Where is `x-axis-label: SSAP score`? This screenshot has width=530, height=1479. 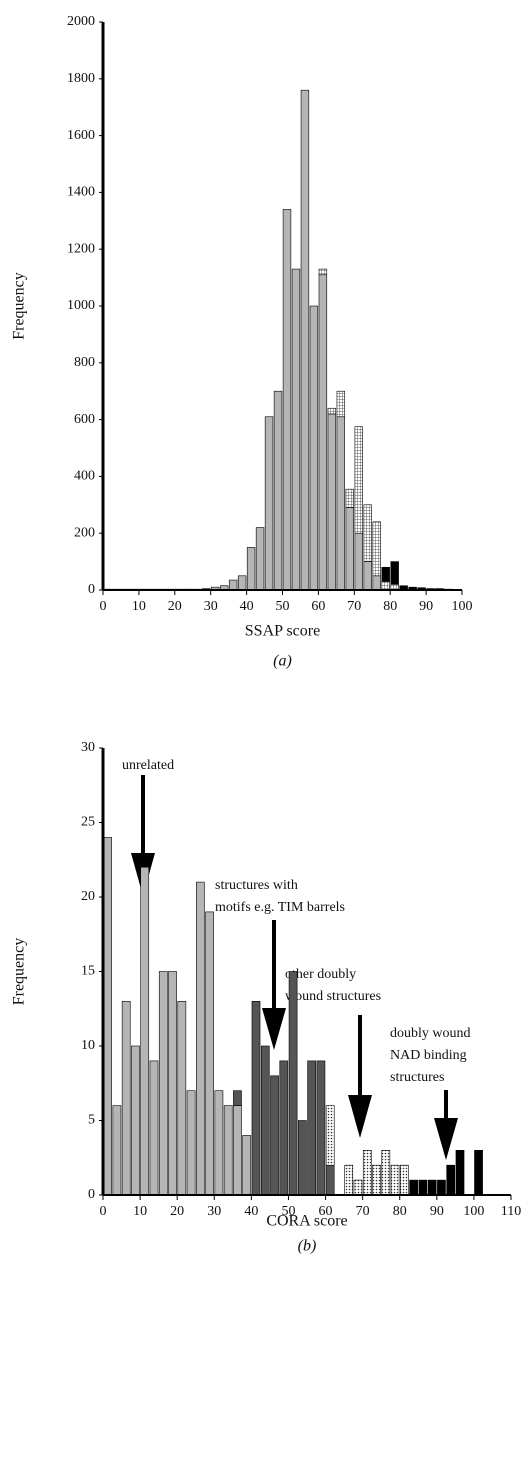 x-axis-label: SSAP score is located at coordinates (282, 631).